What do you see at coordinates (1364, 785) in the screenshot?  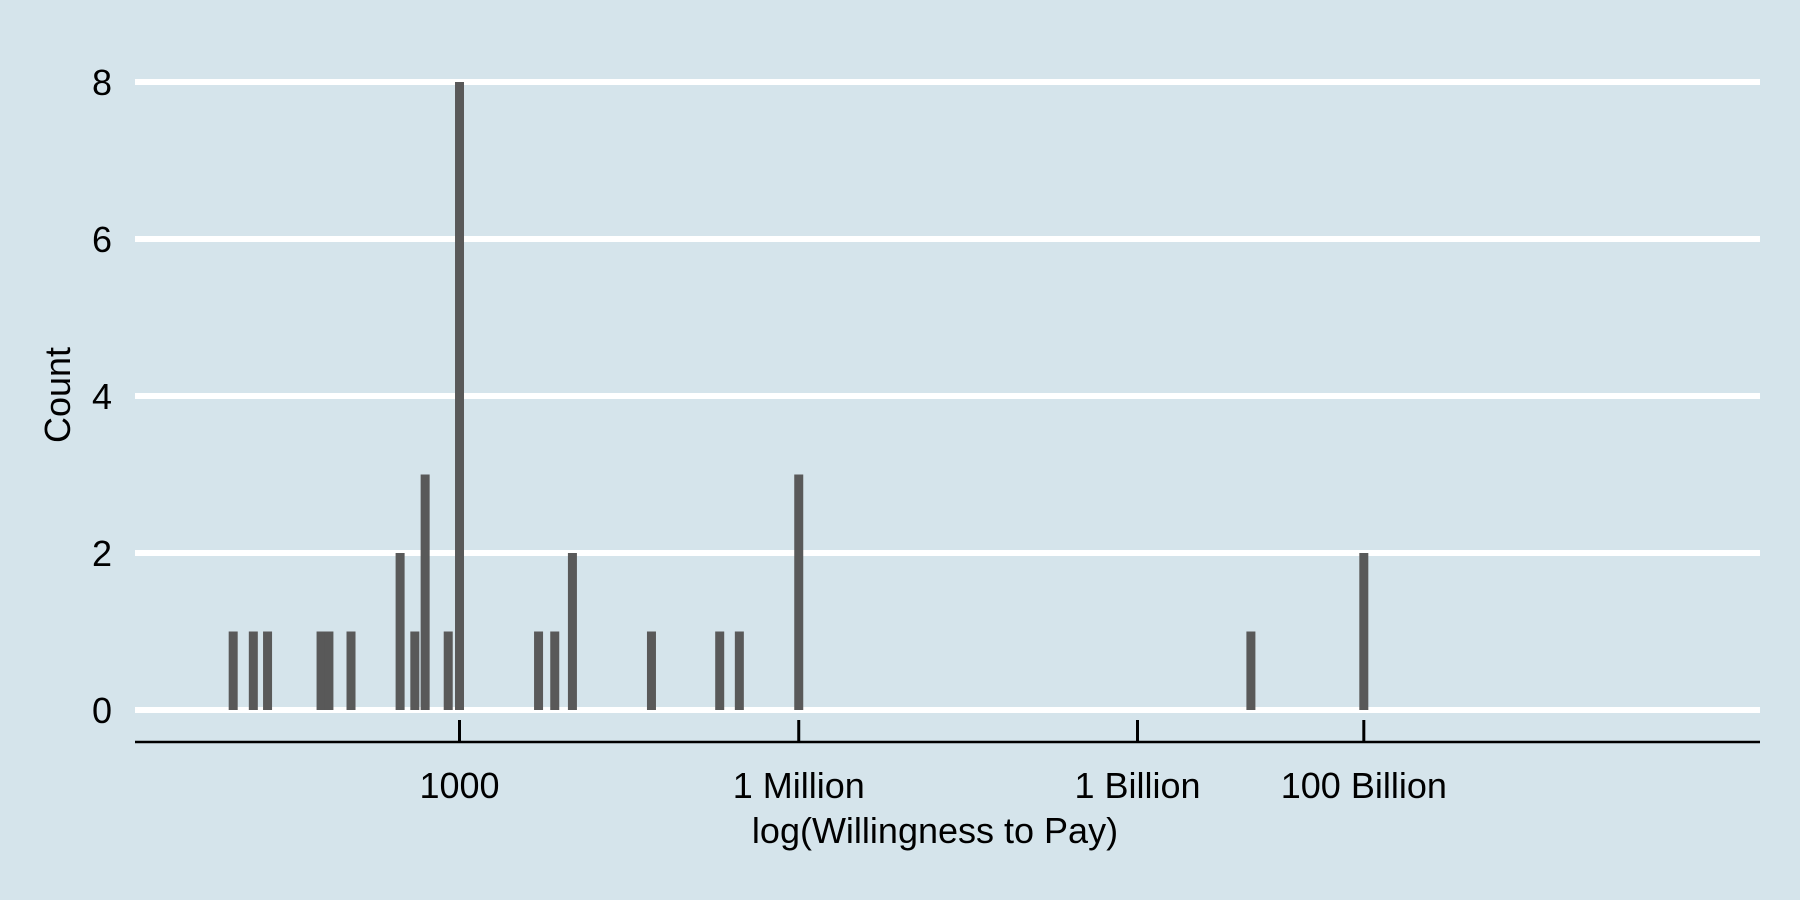 I see `x-tick-label: 100 Billion` at bounding box center [1364, 785].